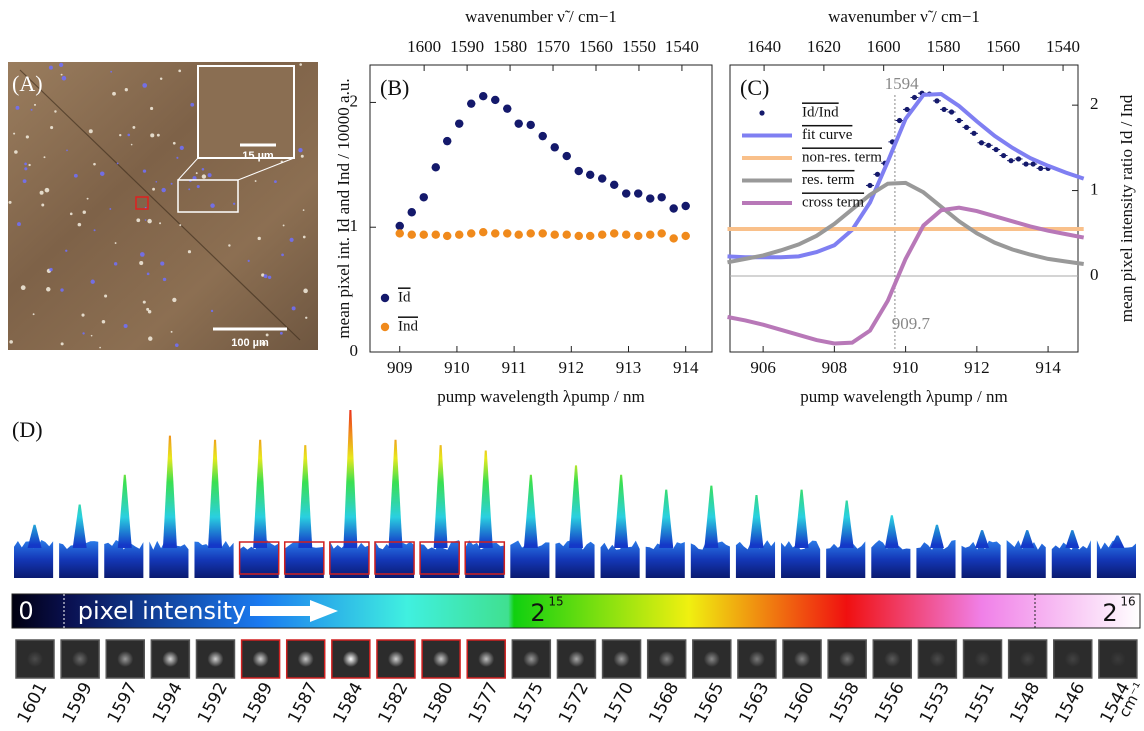 The height and width of the screenshot is (731, 1144). What do you see at coordinates (754, 87) in the screenshot?
I see `panel-label: (C)` at bounding box center [754, 87].